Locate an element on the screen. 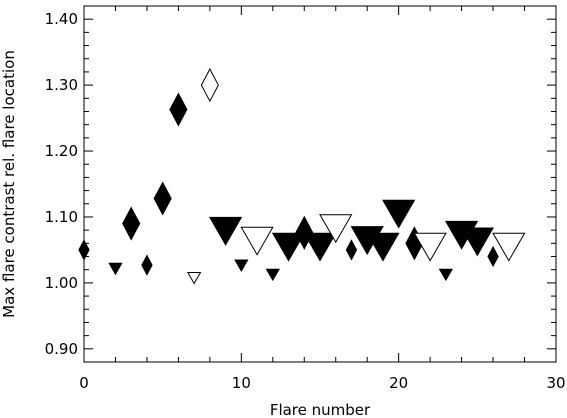 The width and height of the screenshot is (567, 418). x-tick-label: 20 is located at coordinates (398, 383).